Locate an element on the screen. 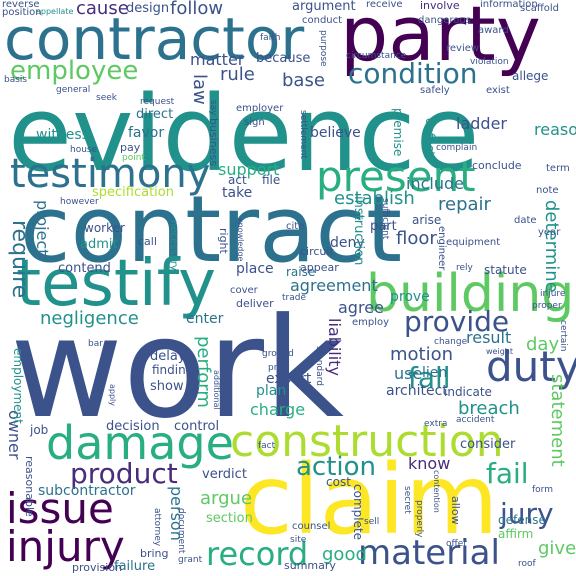 The height and width of the screenshot is (576, 576). word-use: use is located at coordinates (408, 373).